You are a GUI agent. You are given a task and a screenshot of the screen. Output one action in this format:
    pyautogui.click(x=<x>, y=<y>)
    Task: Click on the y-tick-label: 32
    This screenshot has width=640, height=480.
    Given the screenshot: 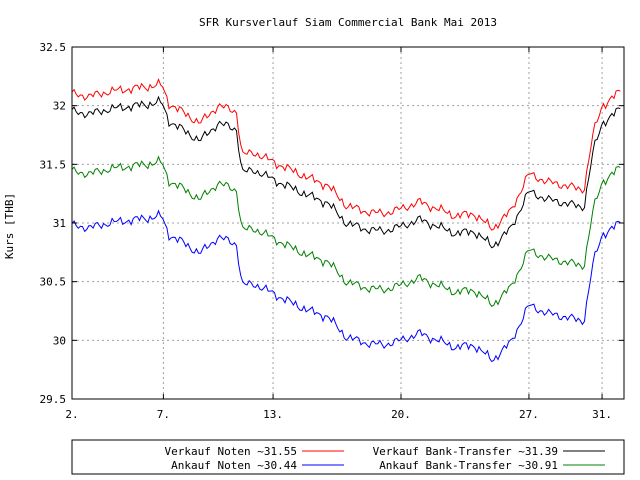 What is the action you would take?
    pyautogui.click(x=59, y=106)
    